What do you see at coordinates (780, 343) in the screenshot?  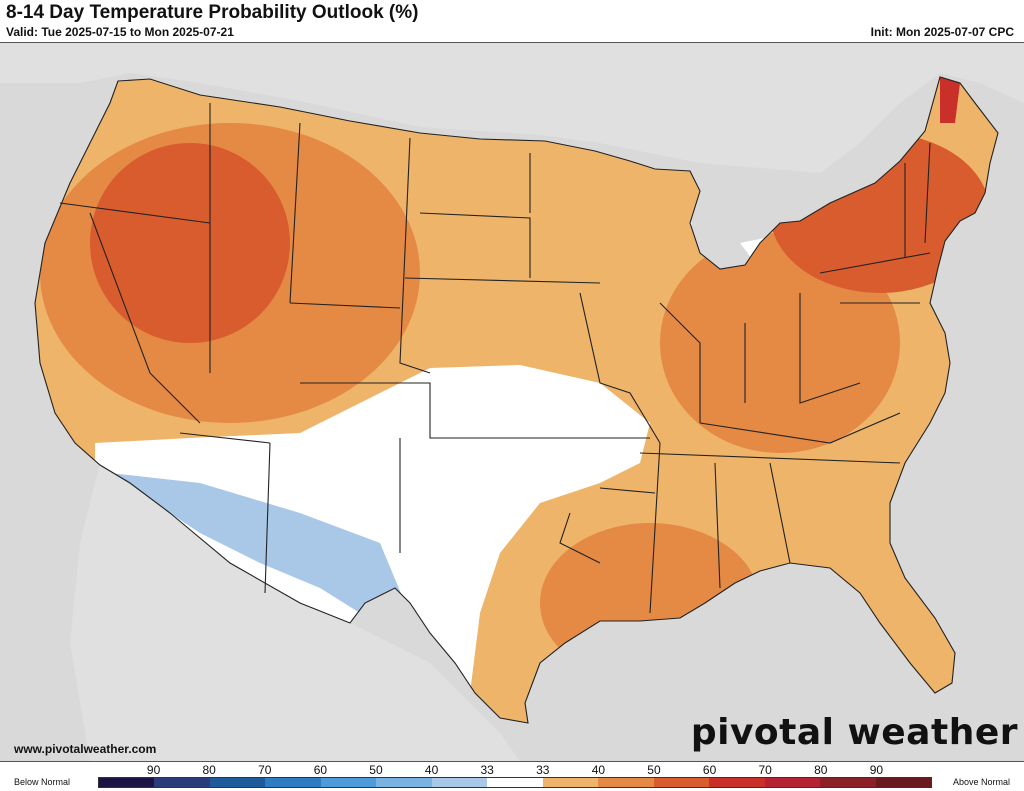 I see `above-40-50-ohio-valley` at bounding box center [780, 343].